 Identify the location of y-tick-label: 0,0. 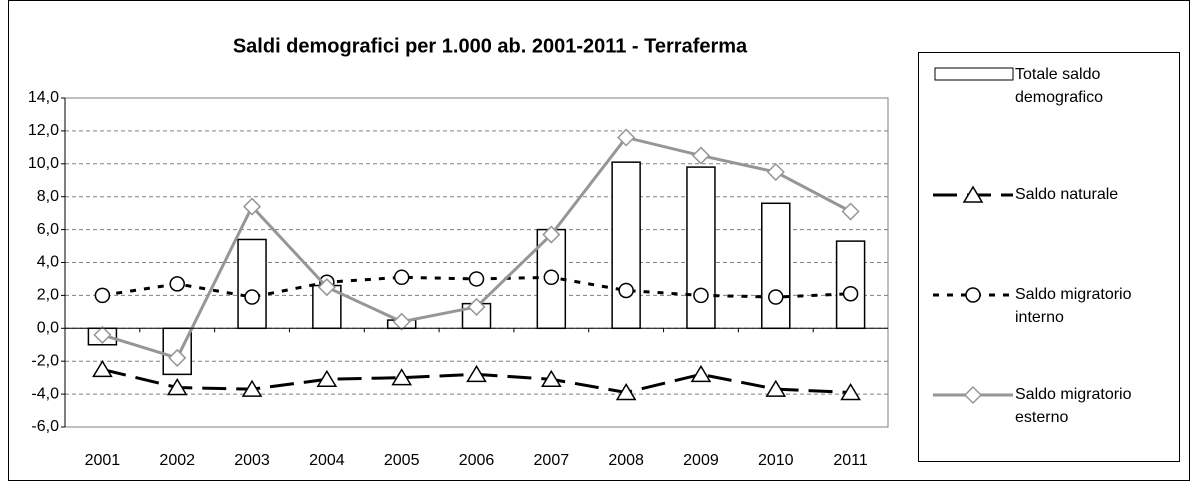
(48, 328).